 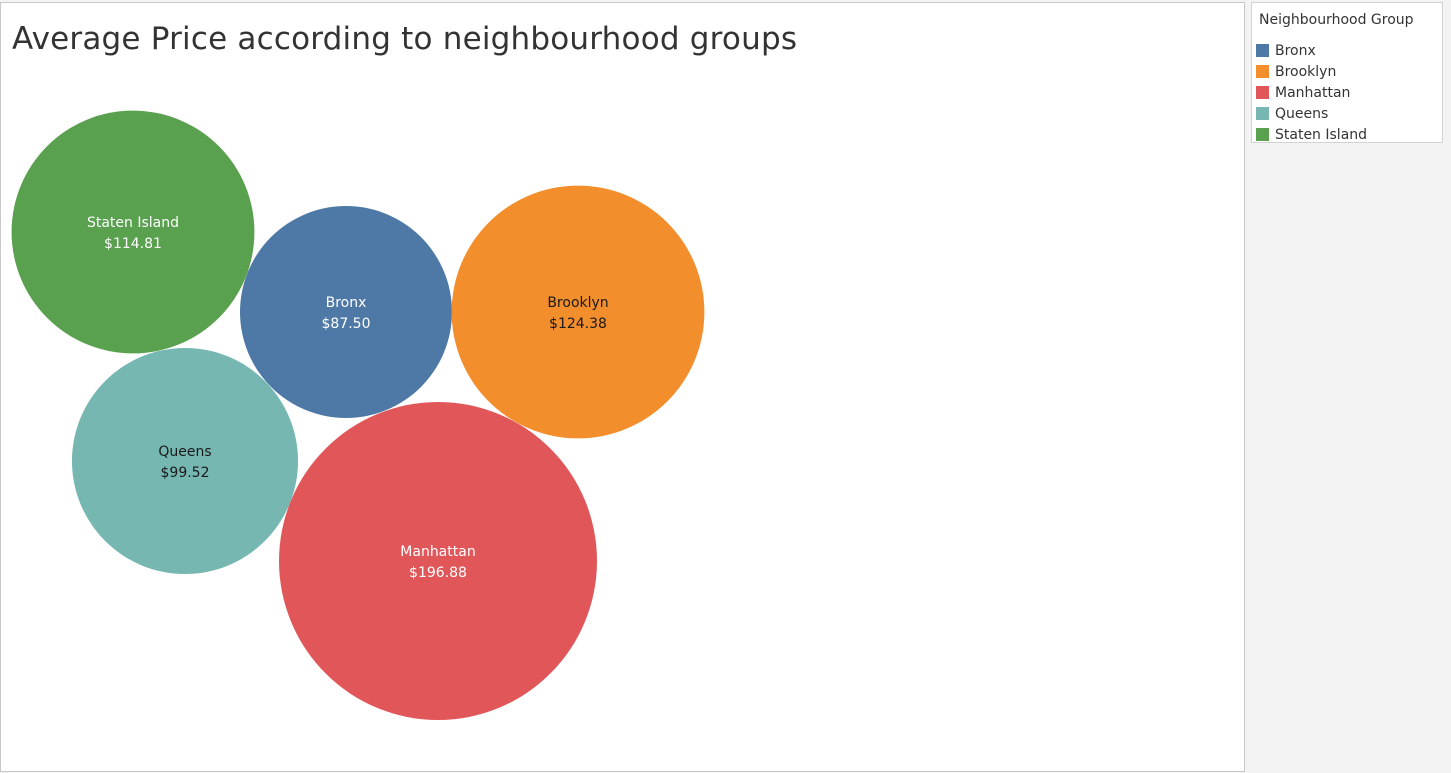 I want to click on bubble-value-queens: $99.52, so click(x=185, y=473).